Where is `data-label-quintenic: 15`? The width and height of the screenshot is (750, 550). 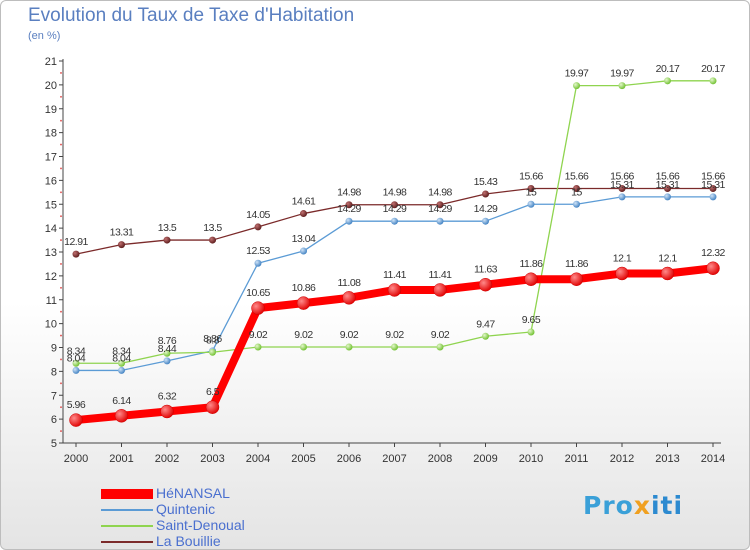
data-label-quintenic: 15 is located at coordinates (576, 192).